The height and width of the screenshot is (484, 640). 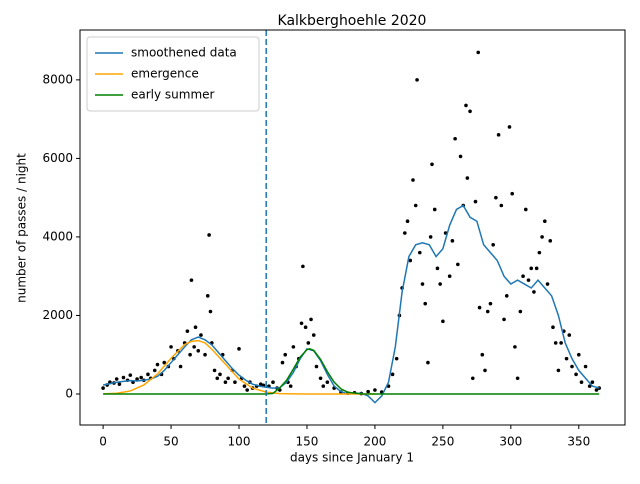 I want to click on legend-box, so click(x=173, y=74).